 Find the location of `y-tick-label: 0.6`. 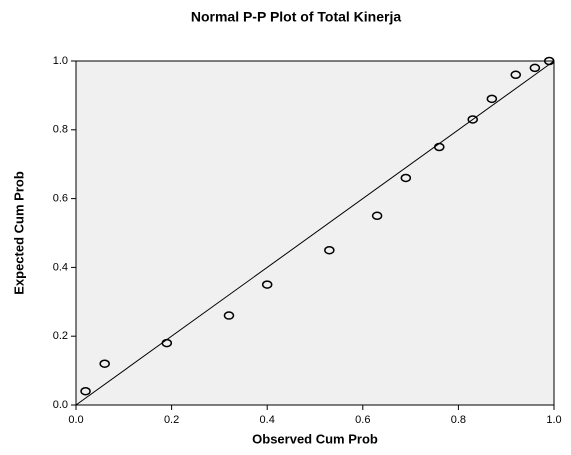

y-tick-label: 0.6 is located at coordinates (60, 199).